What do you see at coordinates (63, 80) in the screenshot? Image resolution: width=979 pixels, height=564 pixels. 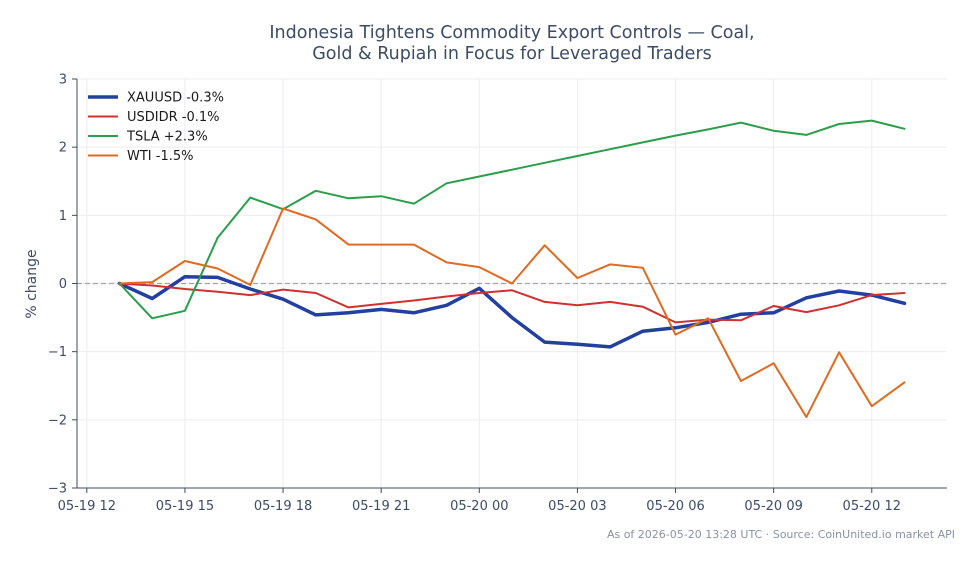 I see `y-tick-label-6: 3` at bounding box center [63, 80].